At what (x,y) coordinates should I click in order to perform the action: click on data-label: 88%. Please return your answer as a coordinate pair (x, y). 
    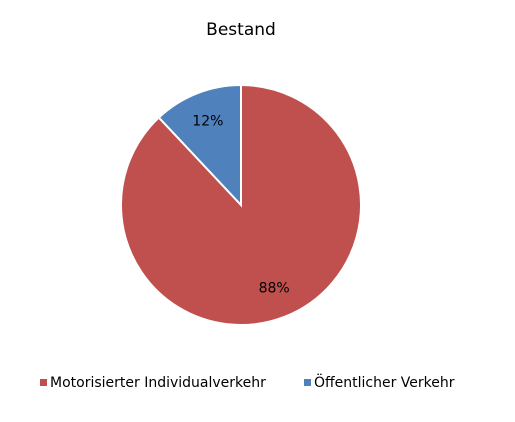
    Looking at the image, I should click on (274, 289).